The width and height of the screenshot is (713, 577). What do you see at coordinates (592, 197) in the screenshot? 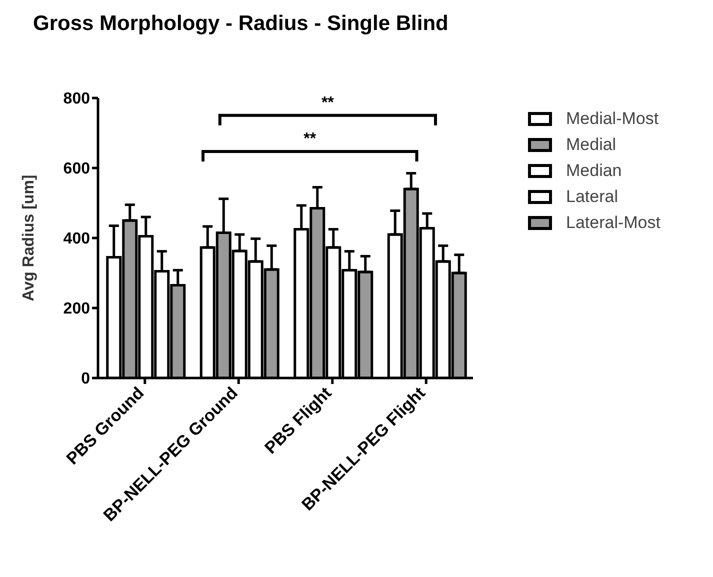
I see `legend-label: Lateral` at bounding box center [592, 197].